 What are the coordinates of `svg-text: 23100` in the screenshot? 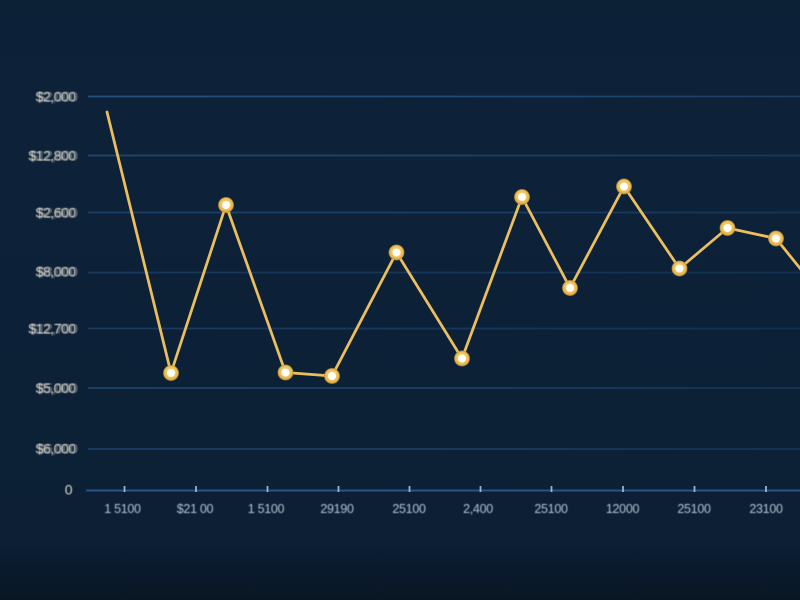 It's located at (766, 509).